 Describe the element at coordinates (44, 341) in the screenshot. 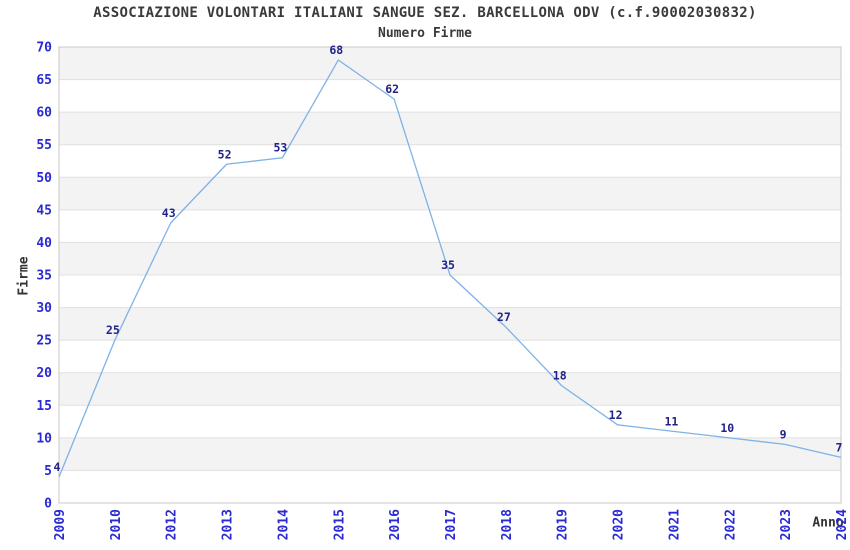

I see `y-tick-label: 25` at that location.